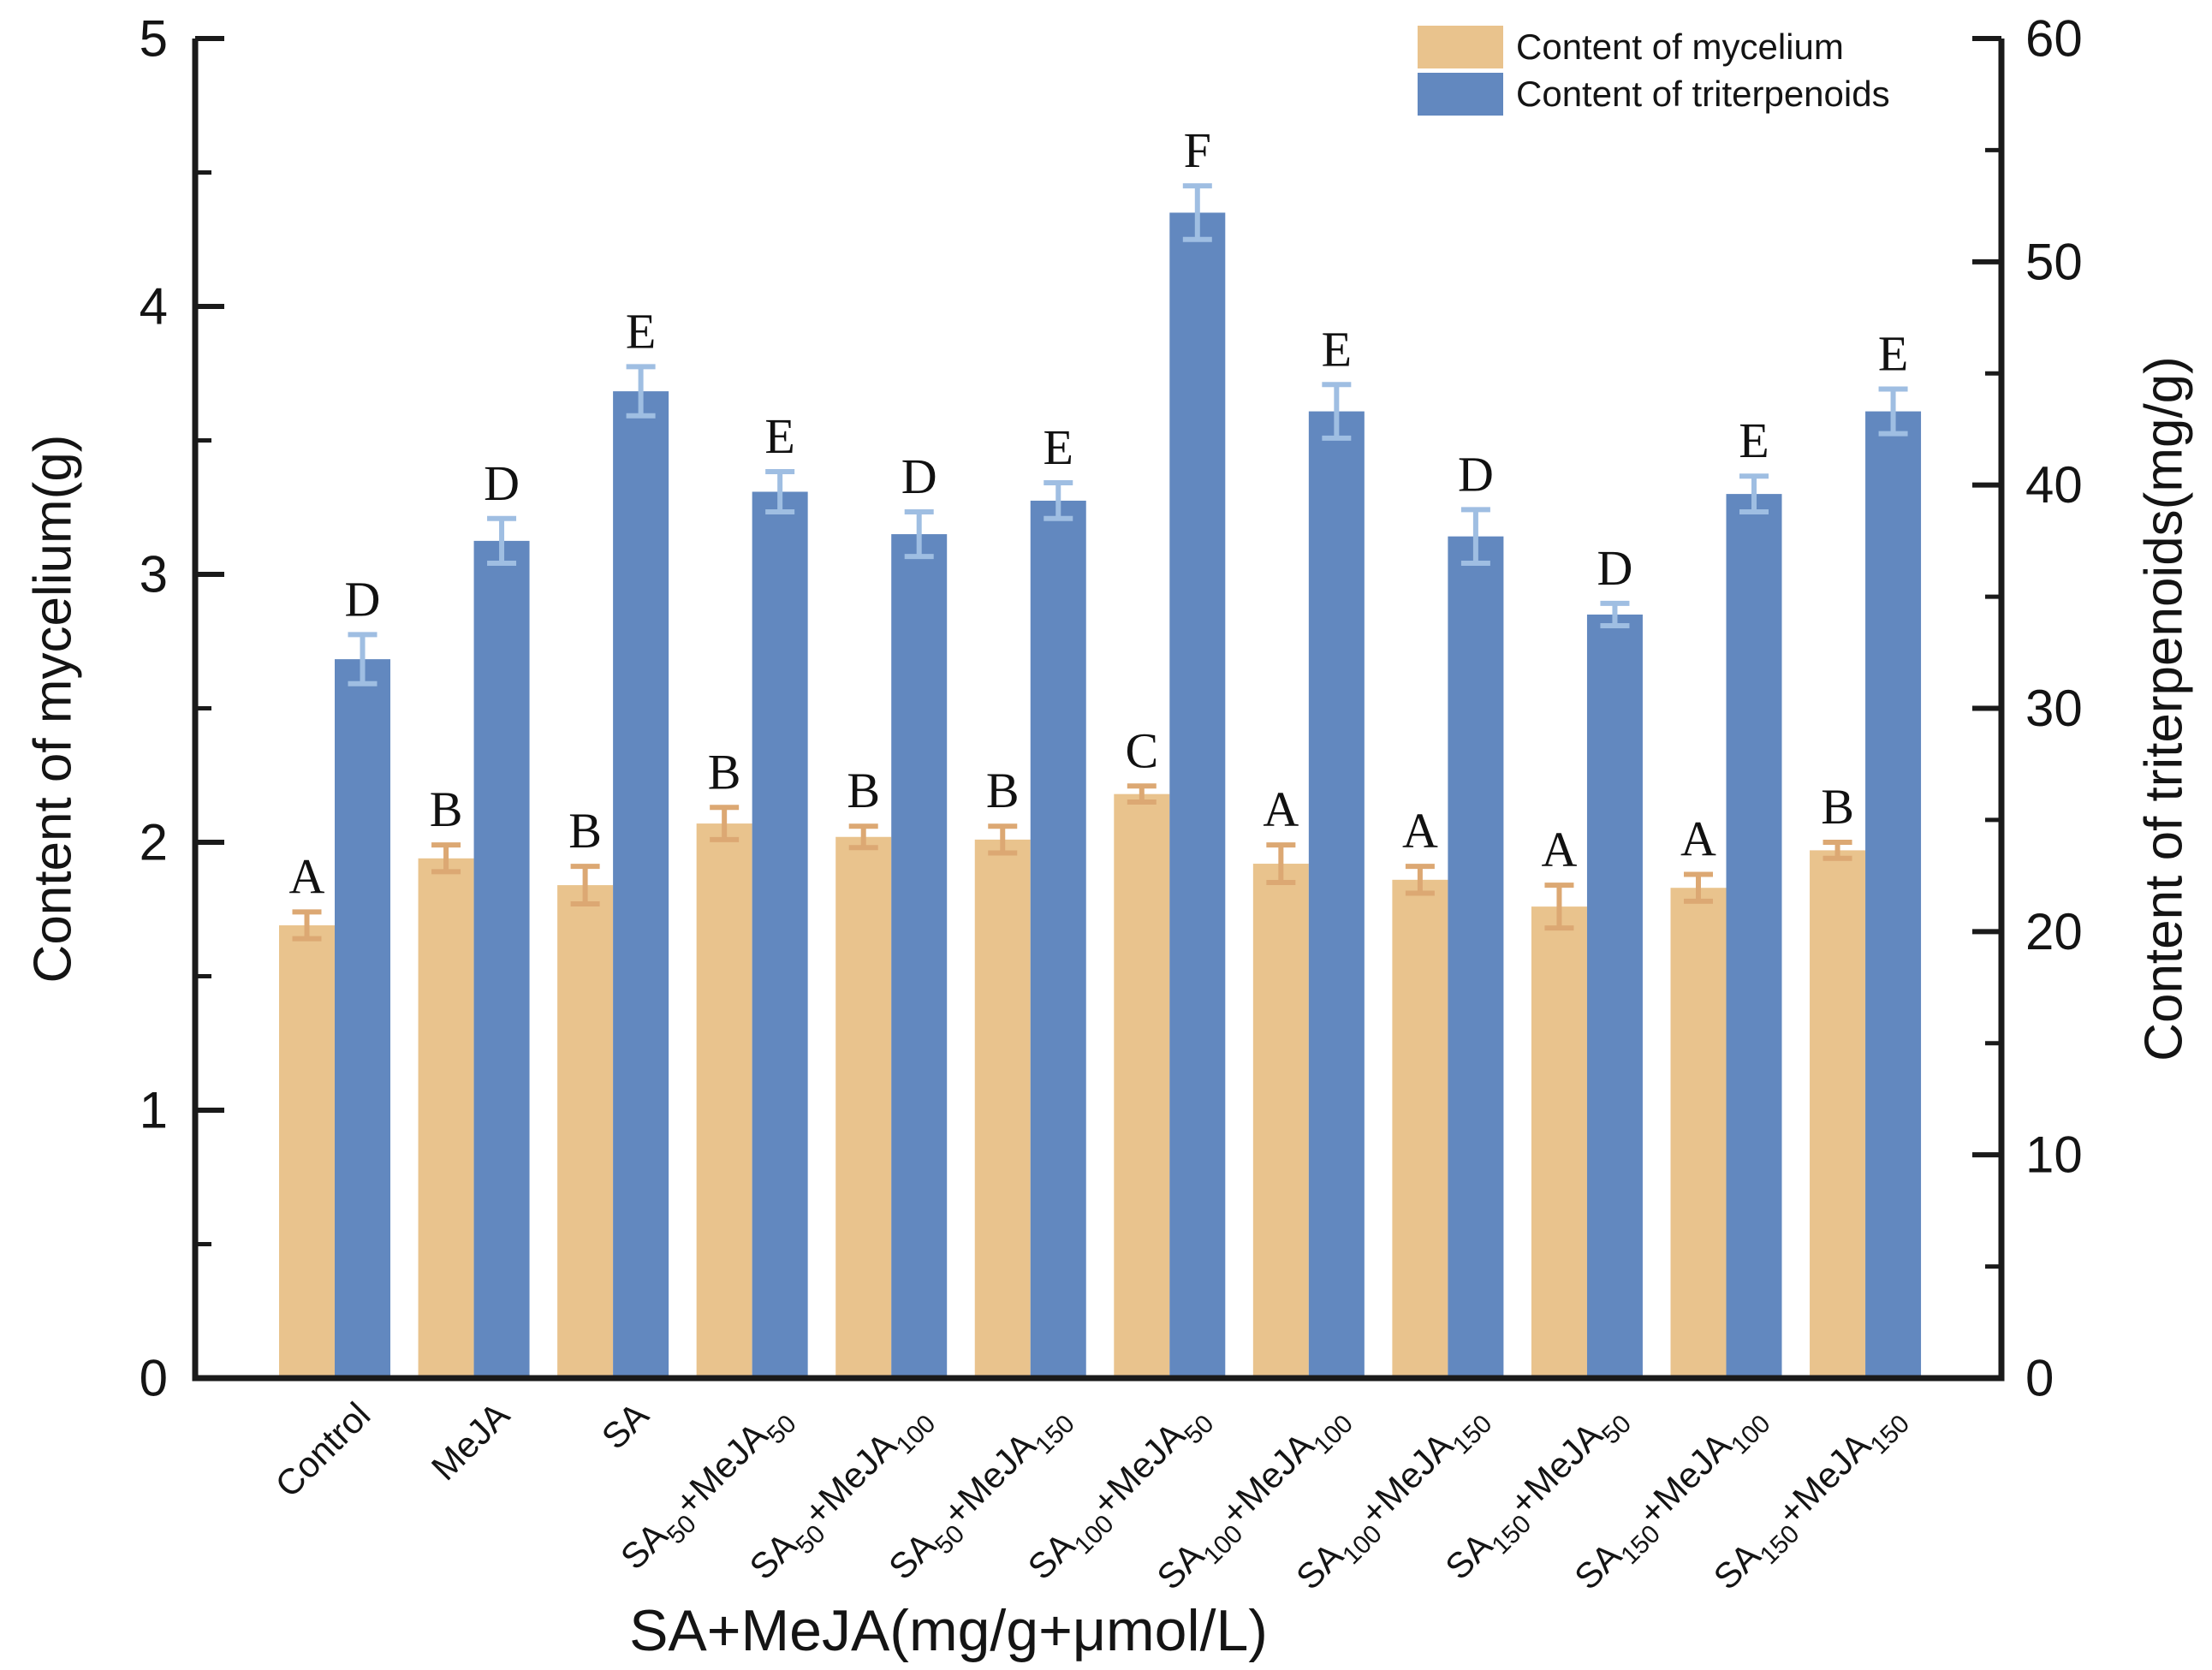  What do you see at coordinates (154, 1378) in the screenshot?
I see `left-tick-label: 0` at bounding box center [154, 1378].